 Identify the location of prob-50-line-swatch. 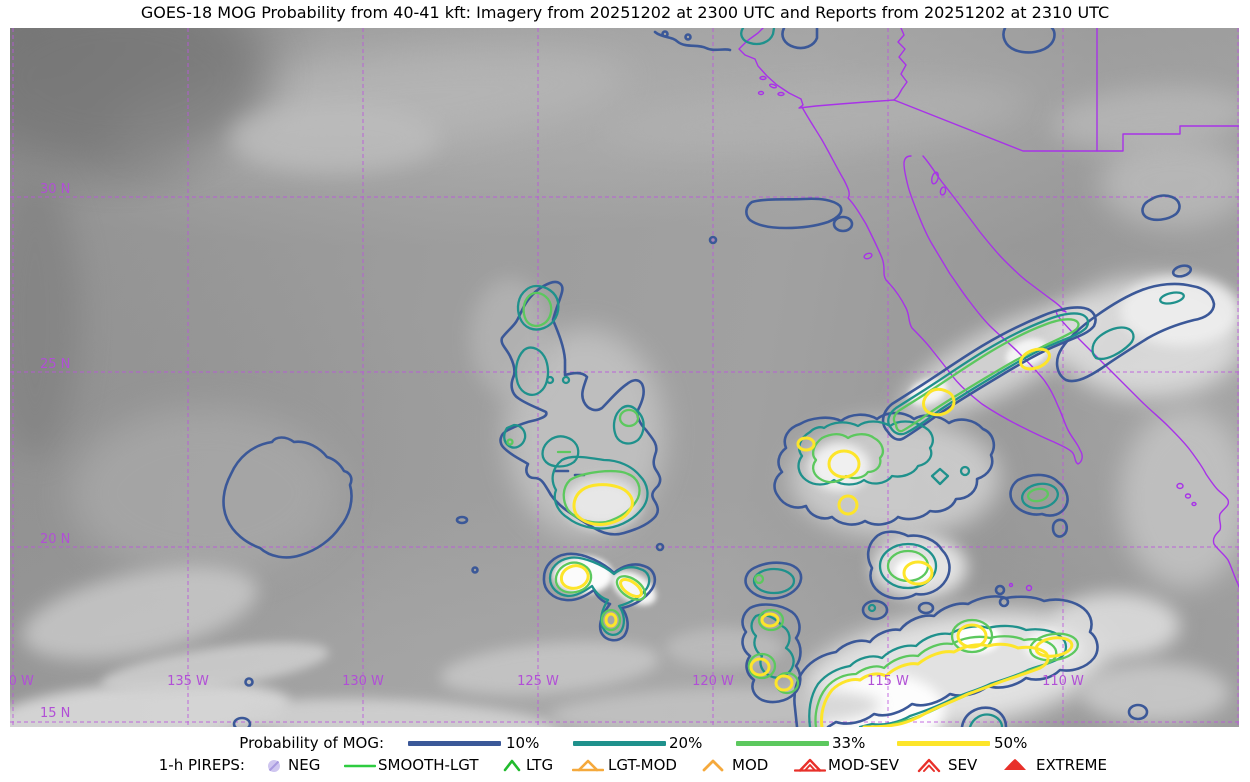
(943, 743).